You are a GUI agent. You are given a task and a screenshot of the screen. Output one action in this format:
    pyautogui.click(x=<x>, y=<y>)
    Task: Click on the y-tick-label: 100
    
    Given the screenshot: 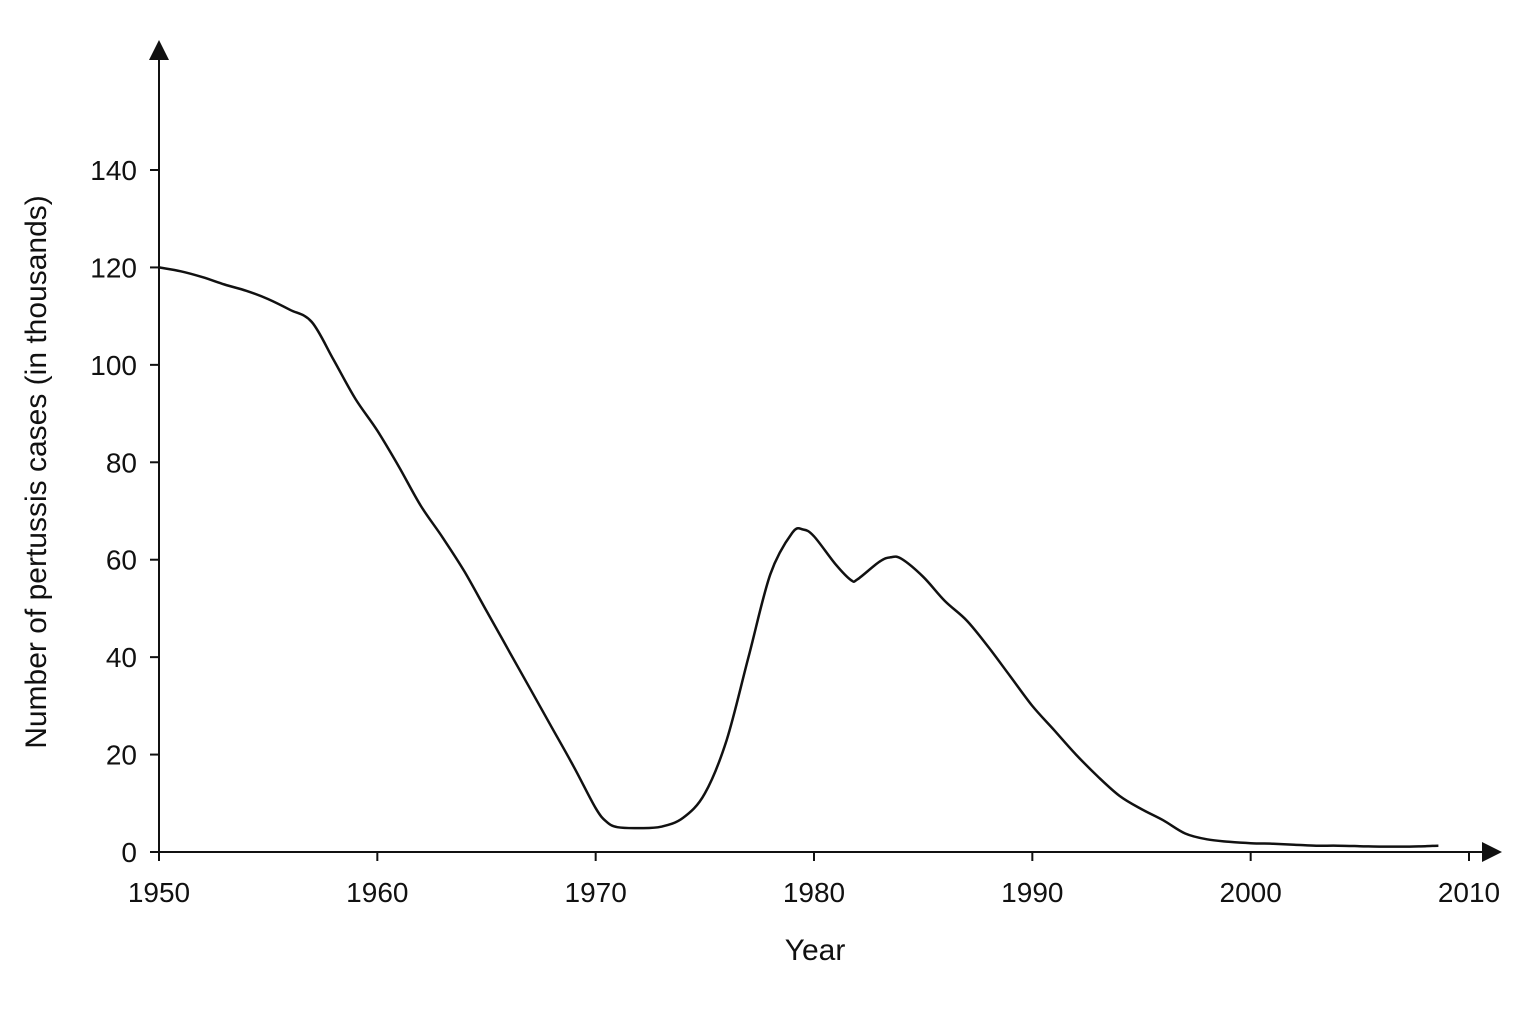 What is the action you would take?
    pyautogui.click(x=113, y=365)
    